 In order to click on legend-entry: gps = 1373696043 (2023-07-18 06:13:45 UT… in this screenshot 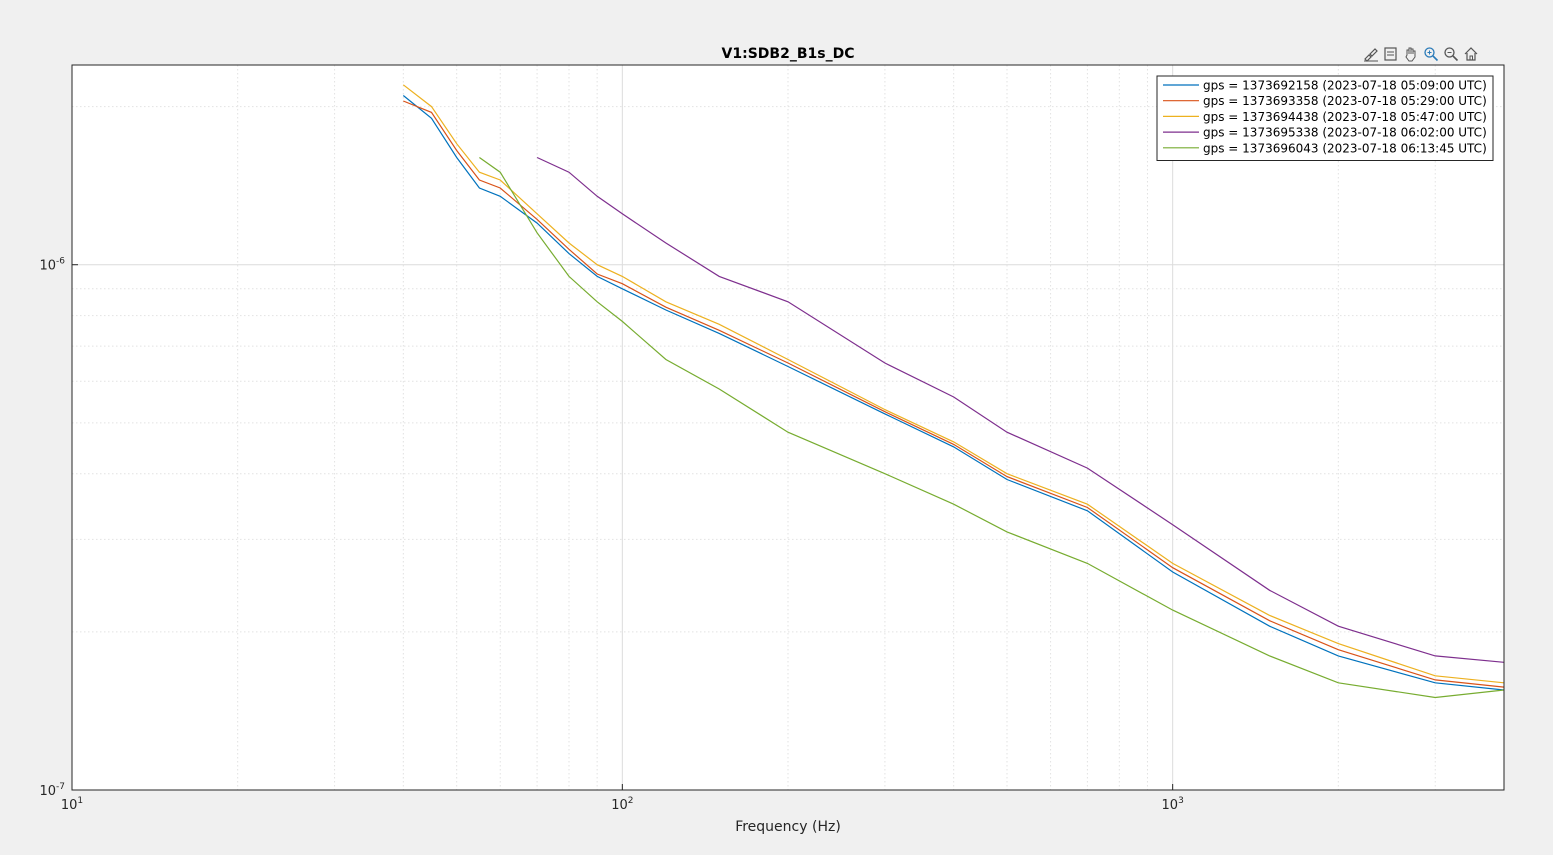, I will do `click(1345, 148)`.